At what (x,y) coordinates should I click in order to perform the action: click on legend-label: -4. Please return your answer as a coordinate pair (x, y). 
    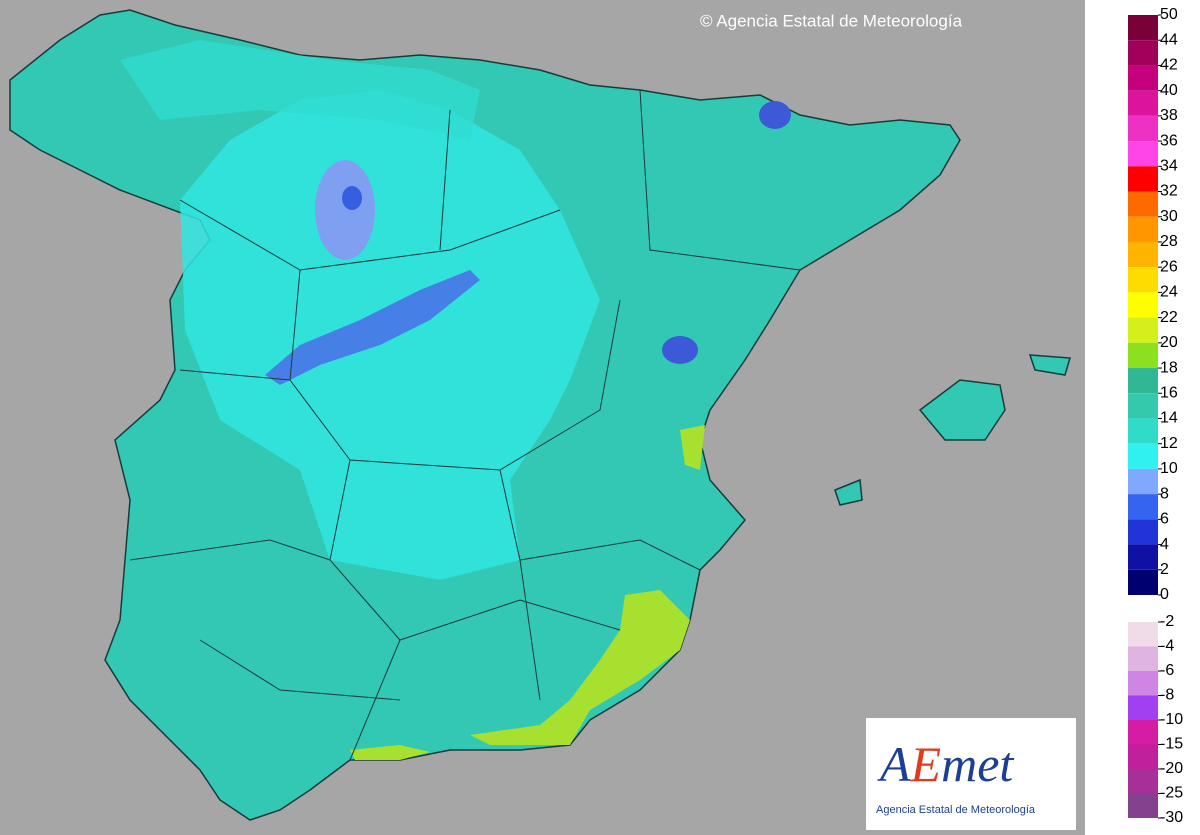
    Looking at the image, I should click on (1167, 646).